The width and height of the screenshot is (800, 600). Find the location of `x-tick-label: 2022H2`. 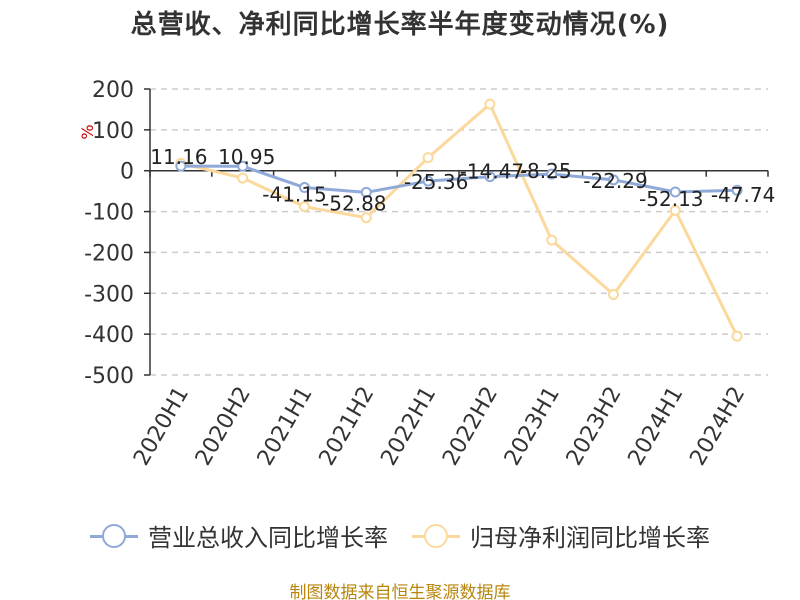

x-tick-label: 2022H2 is located at coordinates (470, 426).